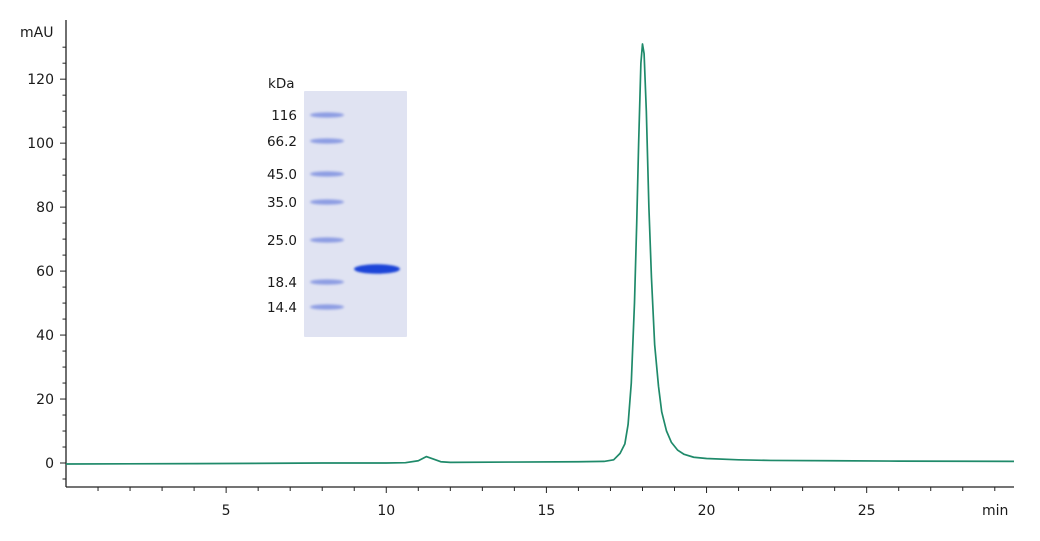  I want to click on gel-marker-label: 14.4, so click(282, 308).